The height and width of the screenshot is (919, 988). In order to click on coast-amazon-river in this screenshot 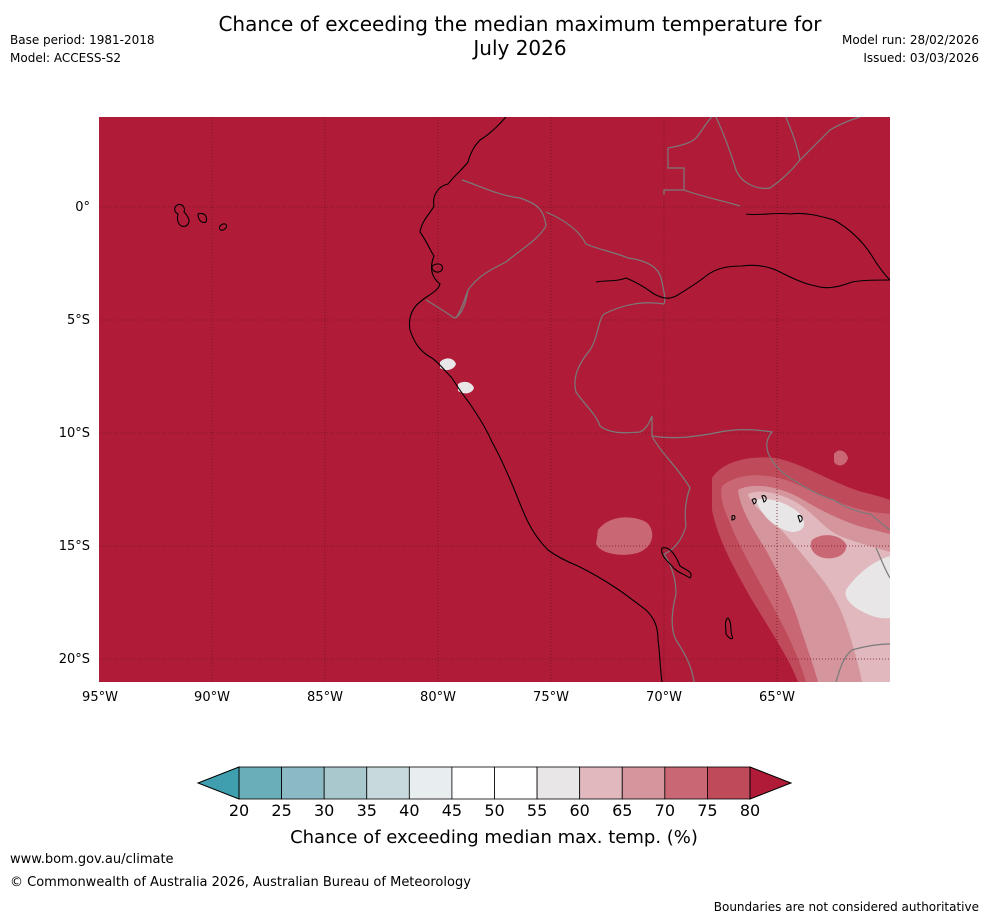, I will do `click(742, 281)`.